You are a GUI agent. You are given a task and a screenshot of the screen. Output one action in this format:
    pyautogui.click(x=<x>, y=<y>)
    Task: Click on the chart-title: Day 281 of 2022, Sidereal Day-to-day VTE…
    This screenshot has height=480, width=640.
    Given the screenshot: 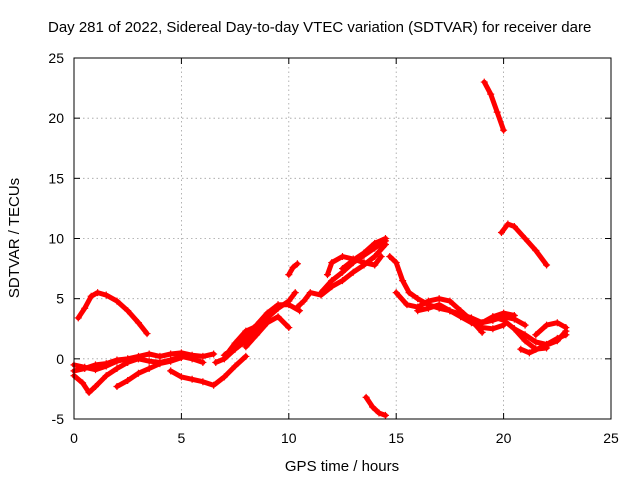 What is the action you would take?
    pyautogui.click(x=319, y=27)
    